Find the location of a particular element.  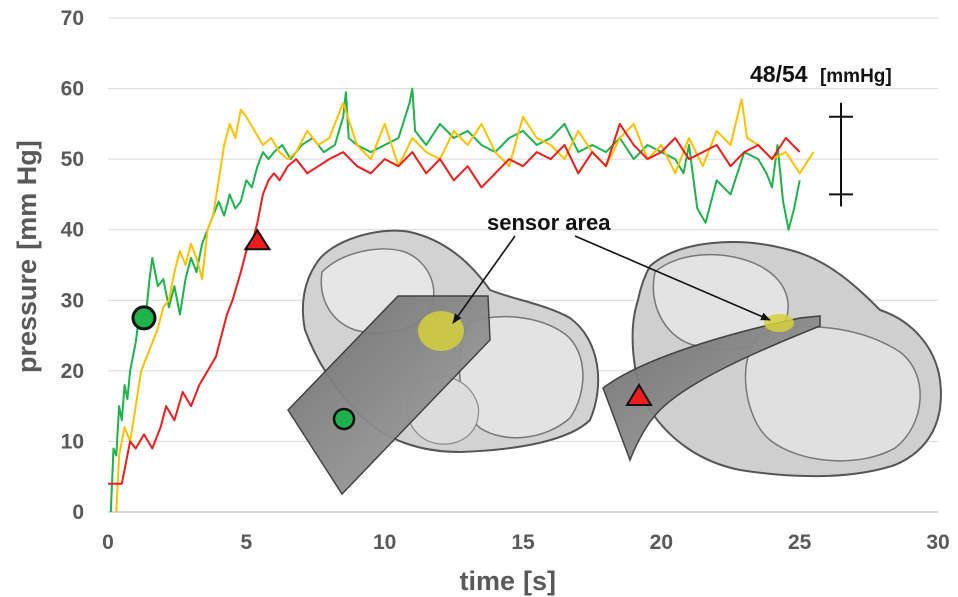

y-tick-label: 70 is located at coordinates (72, 18).